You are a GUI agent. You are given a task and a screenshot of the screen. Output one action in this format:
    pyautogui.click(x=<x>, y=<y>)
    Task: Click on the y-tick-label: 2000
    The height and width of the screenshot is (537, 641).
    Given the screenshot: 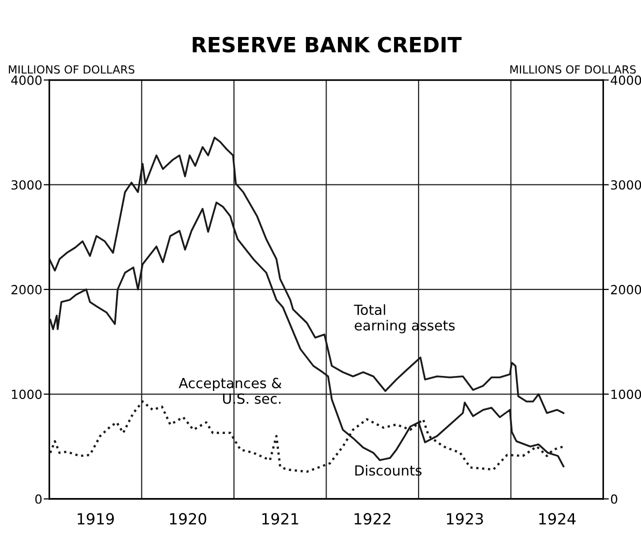 What is the action you would take?
    pyautogui.click(x=27, y=289)
    